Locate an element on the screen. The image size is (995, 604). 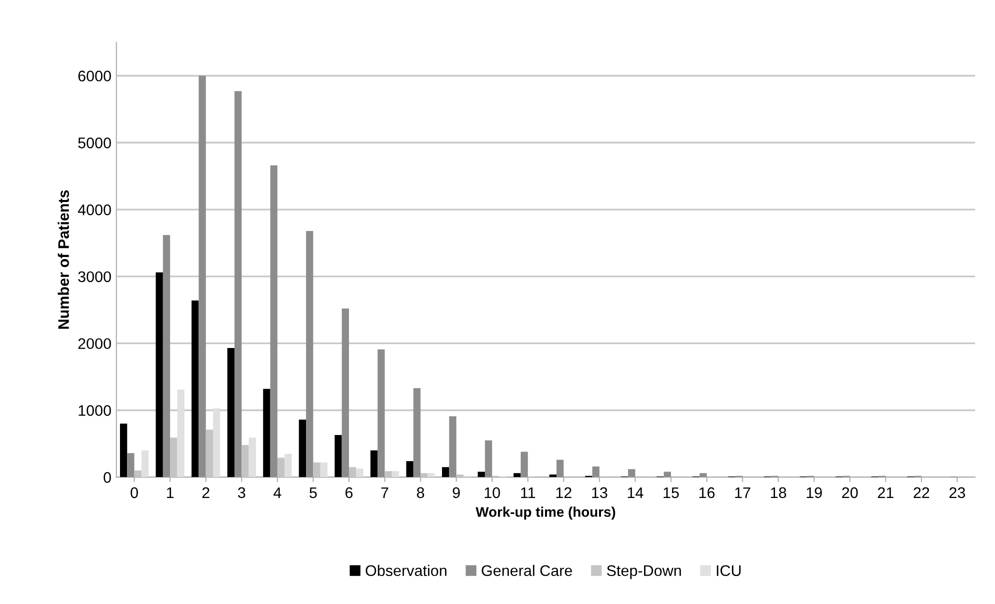
x-tick-label: 1 is located at coordinates (170, 492).